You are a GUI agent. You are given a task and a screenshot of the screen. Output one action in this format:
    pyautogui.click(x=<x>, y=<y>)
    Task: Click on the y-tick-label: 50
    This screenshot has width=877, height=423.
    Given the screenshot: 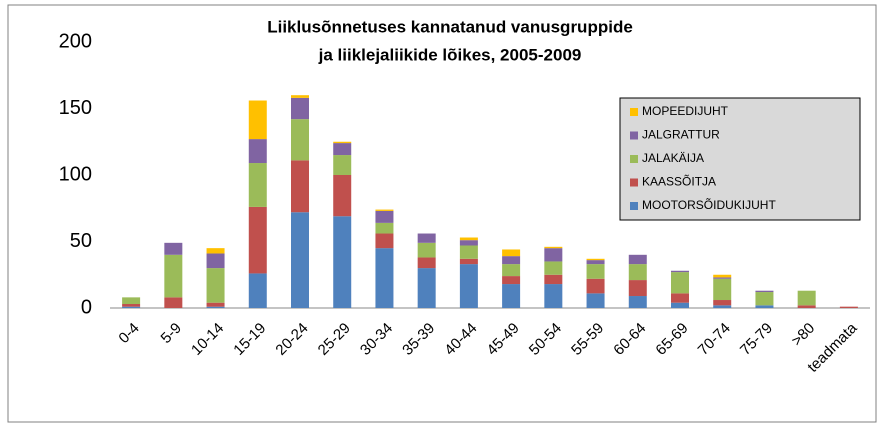 What is the action you would take?
    pyautogui.click(x=81, y=241)
    